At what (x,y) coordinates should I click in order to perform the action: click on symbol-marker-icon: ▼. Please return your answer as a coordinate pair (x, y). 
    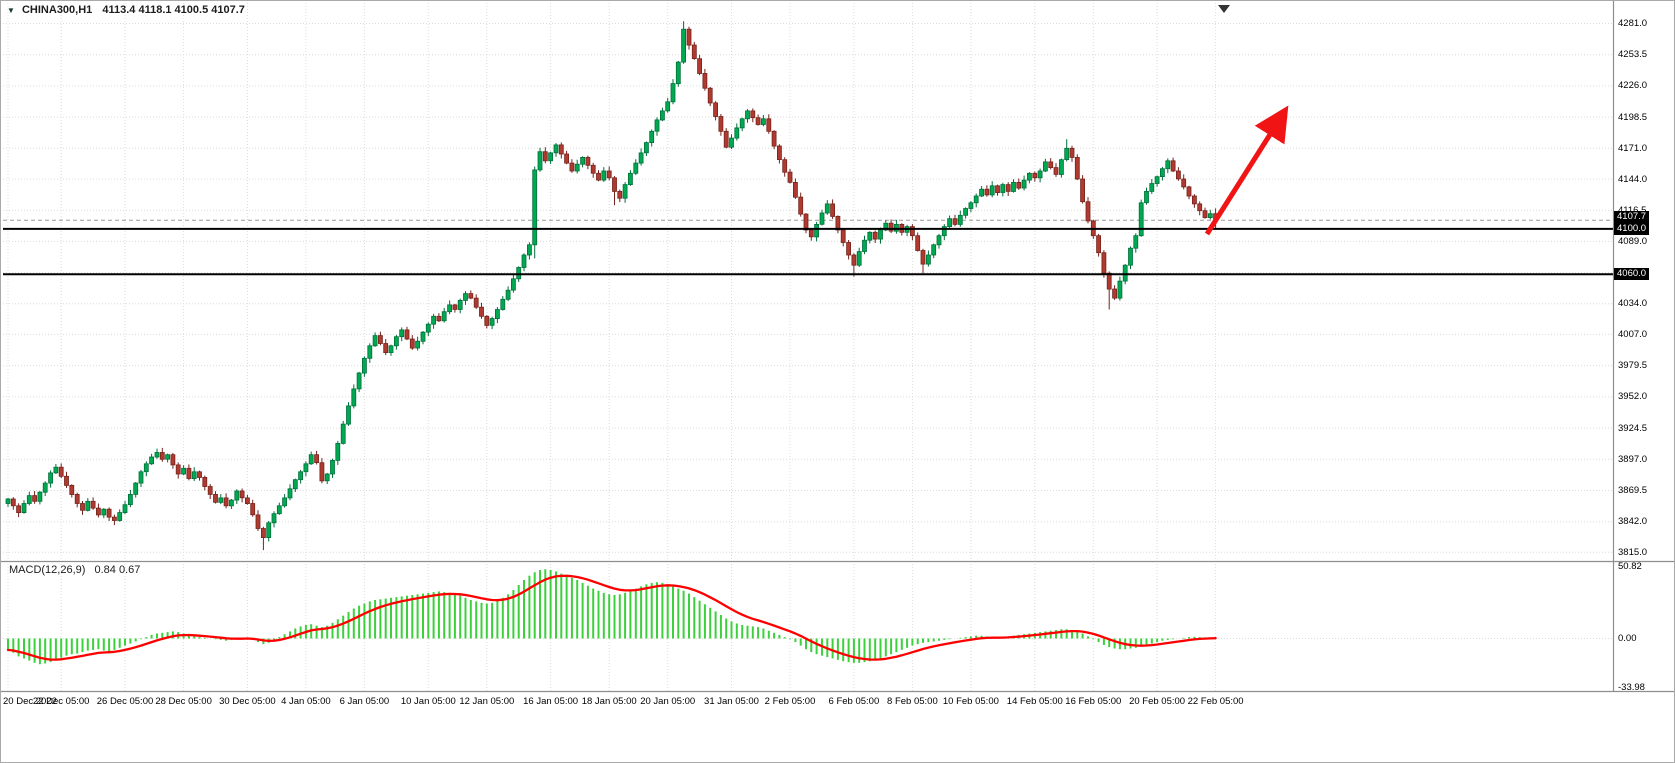
    Looking at the image, I should click on (11, 10).